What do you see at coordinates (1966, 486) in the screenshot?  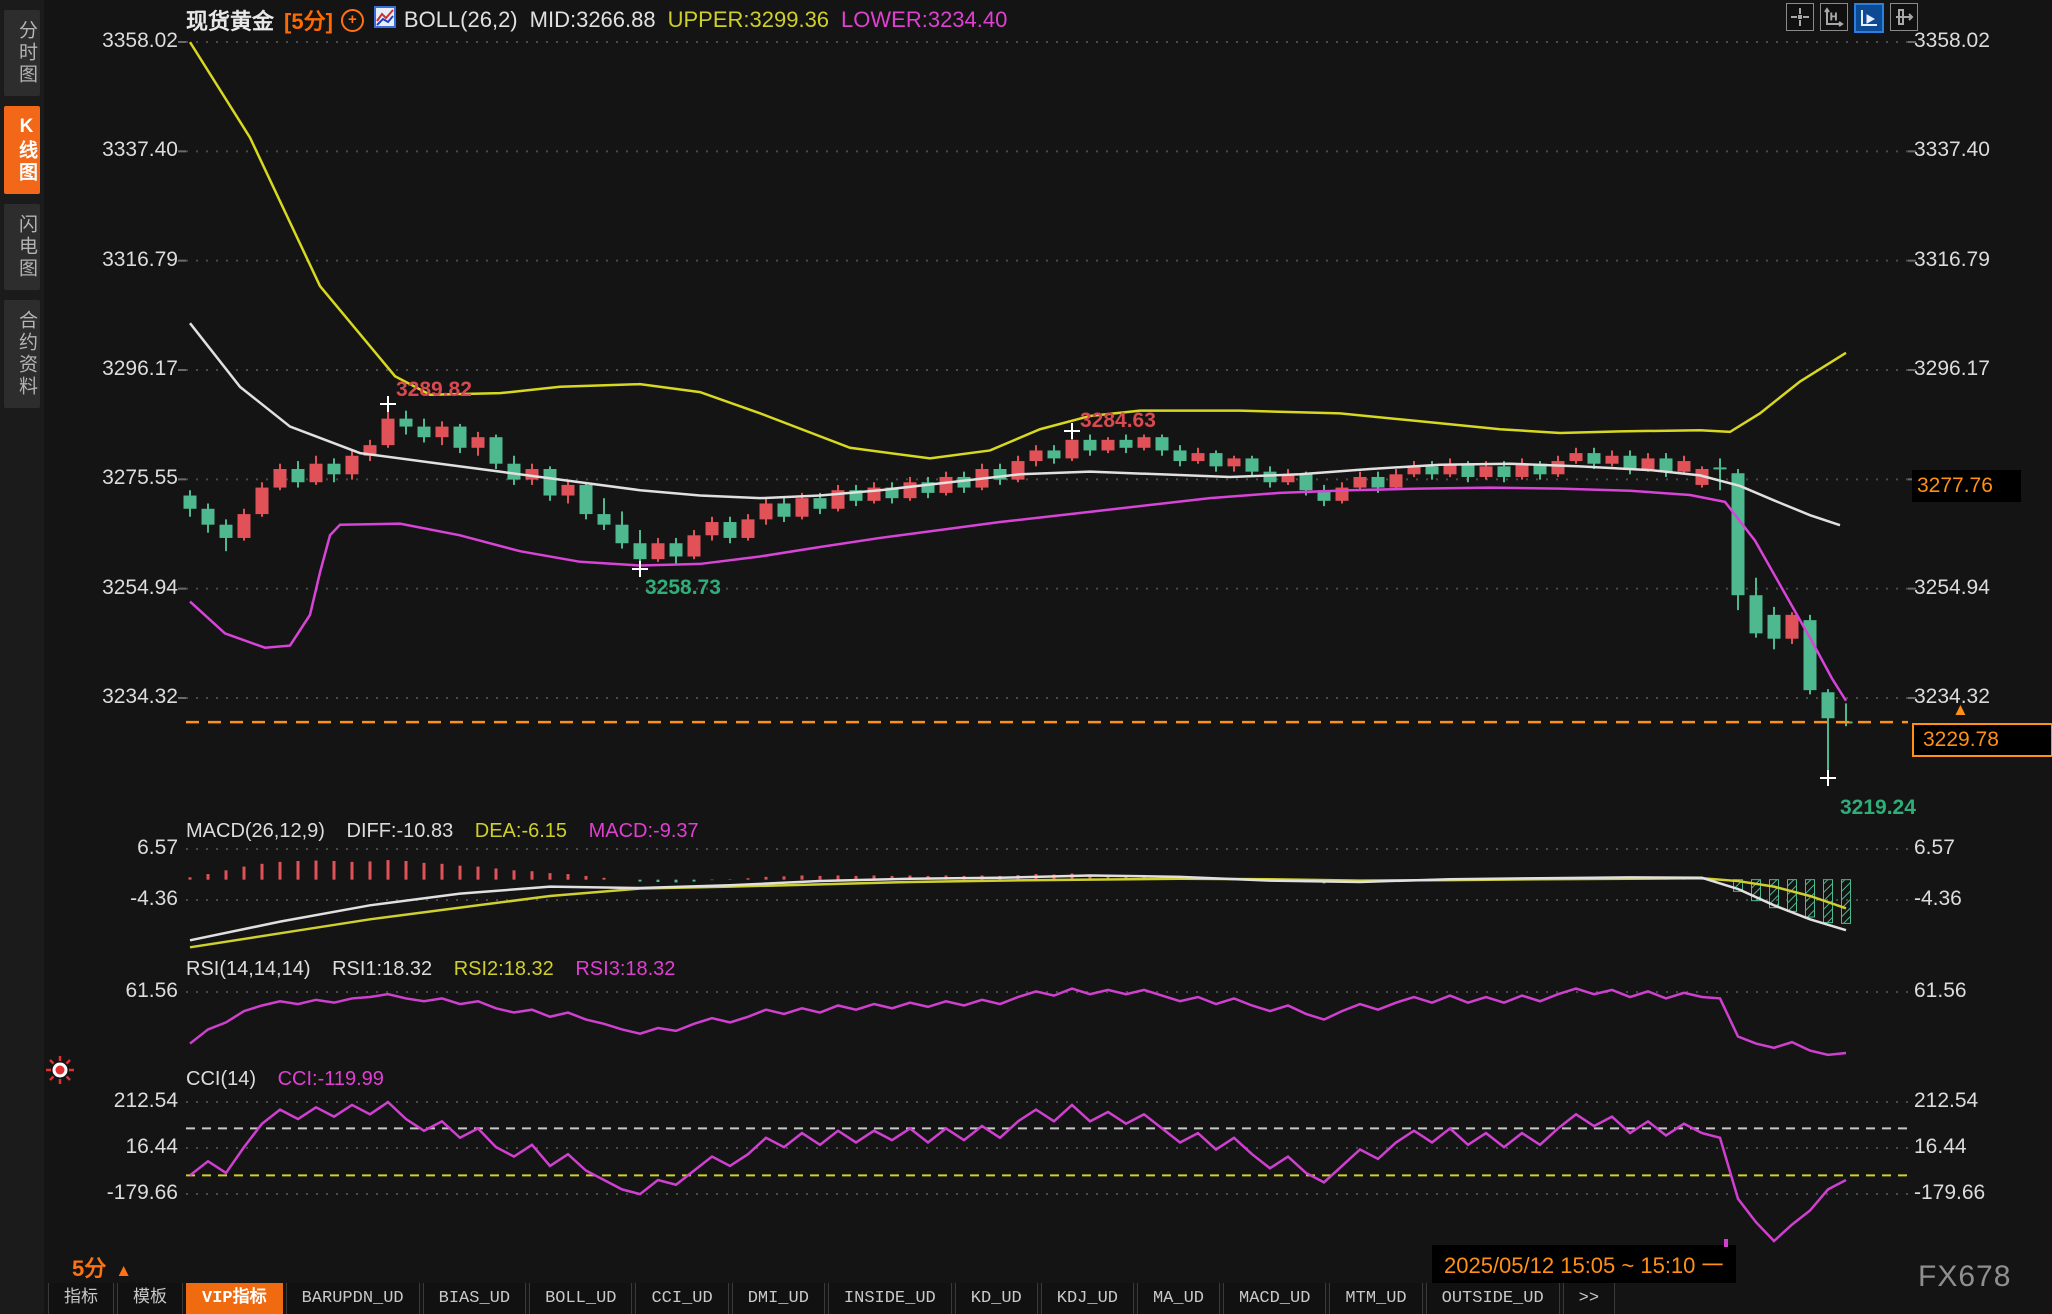 I see `reference-price-tag: 3277.76` at bounding box center [1966, 486].